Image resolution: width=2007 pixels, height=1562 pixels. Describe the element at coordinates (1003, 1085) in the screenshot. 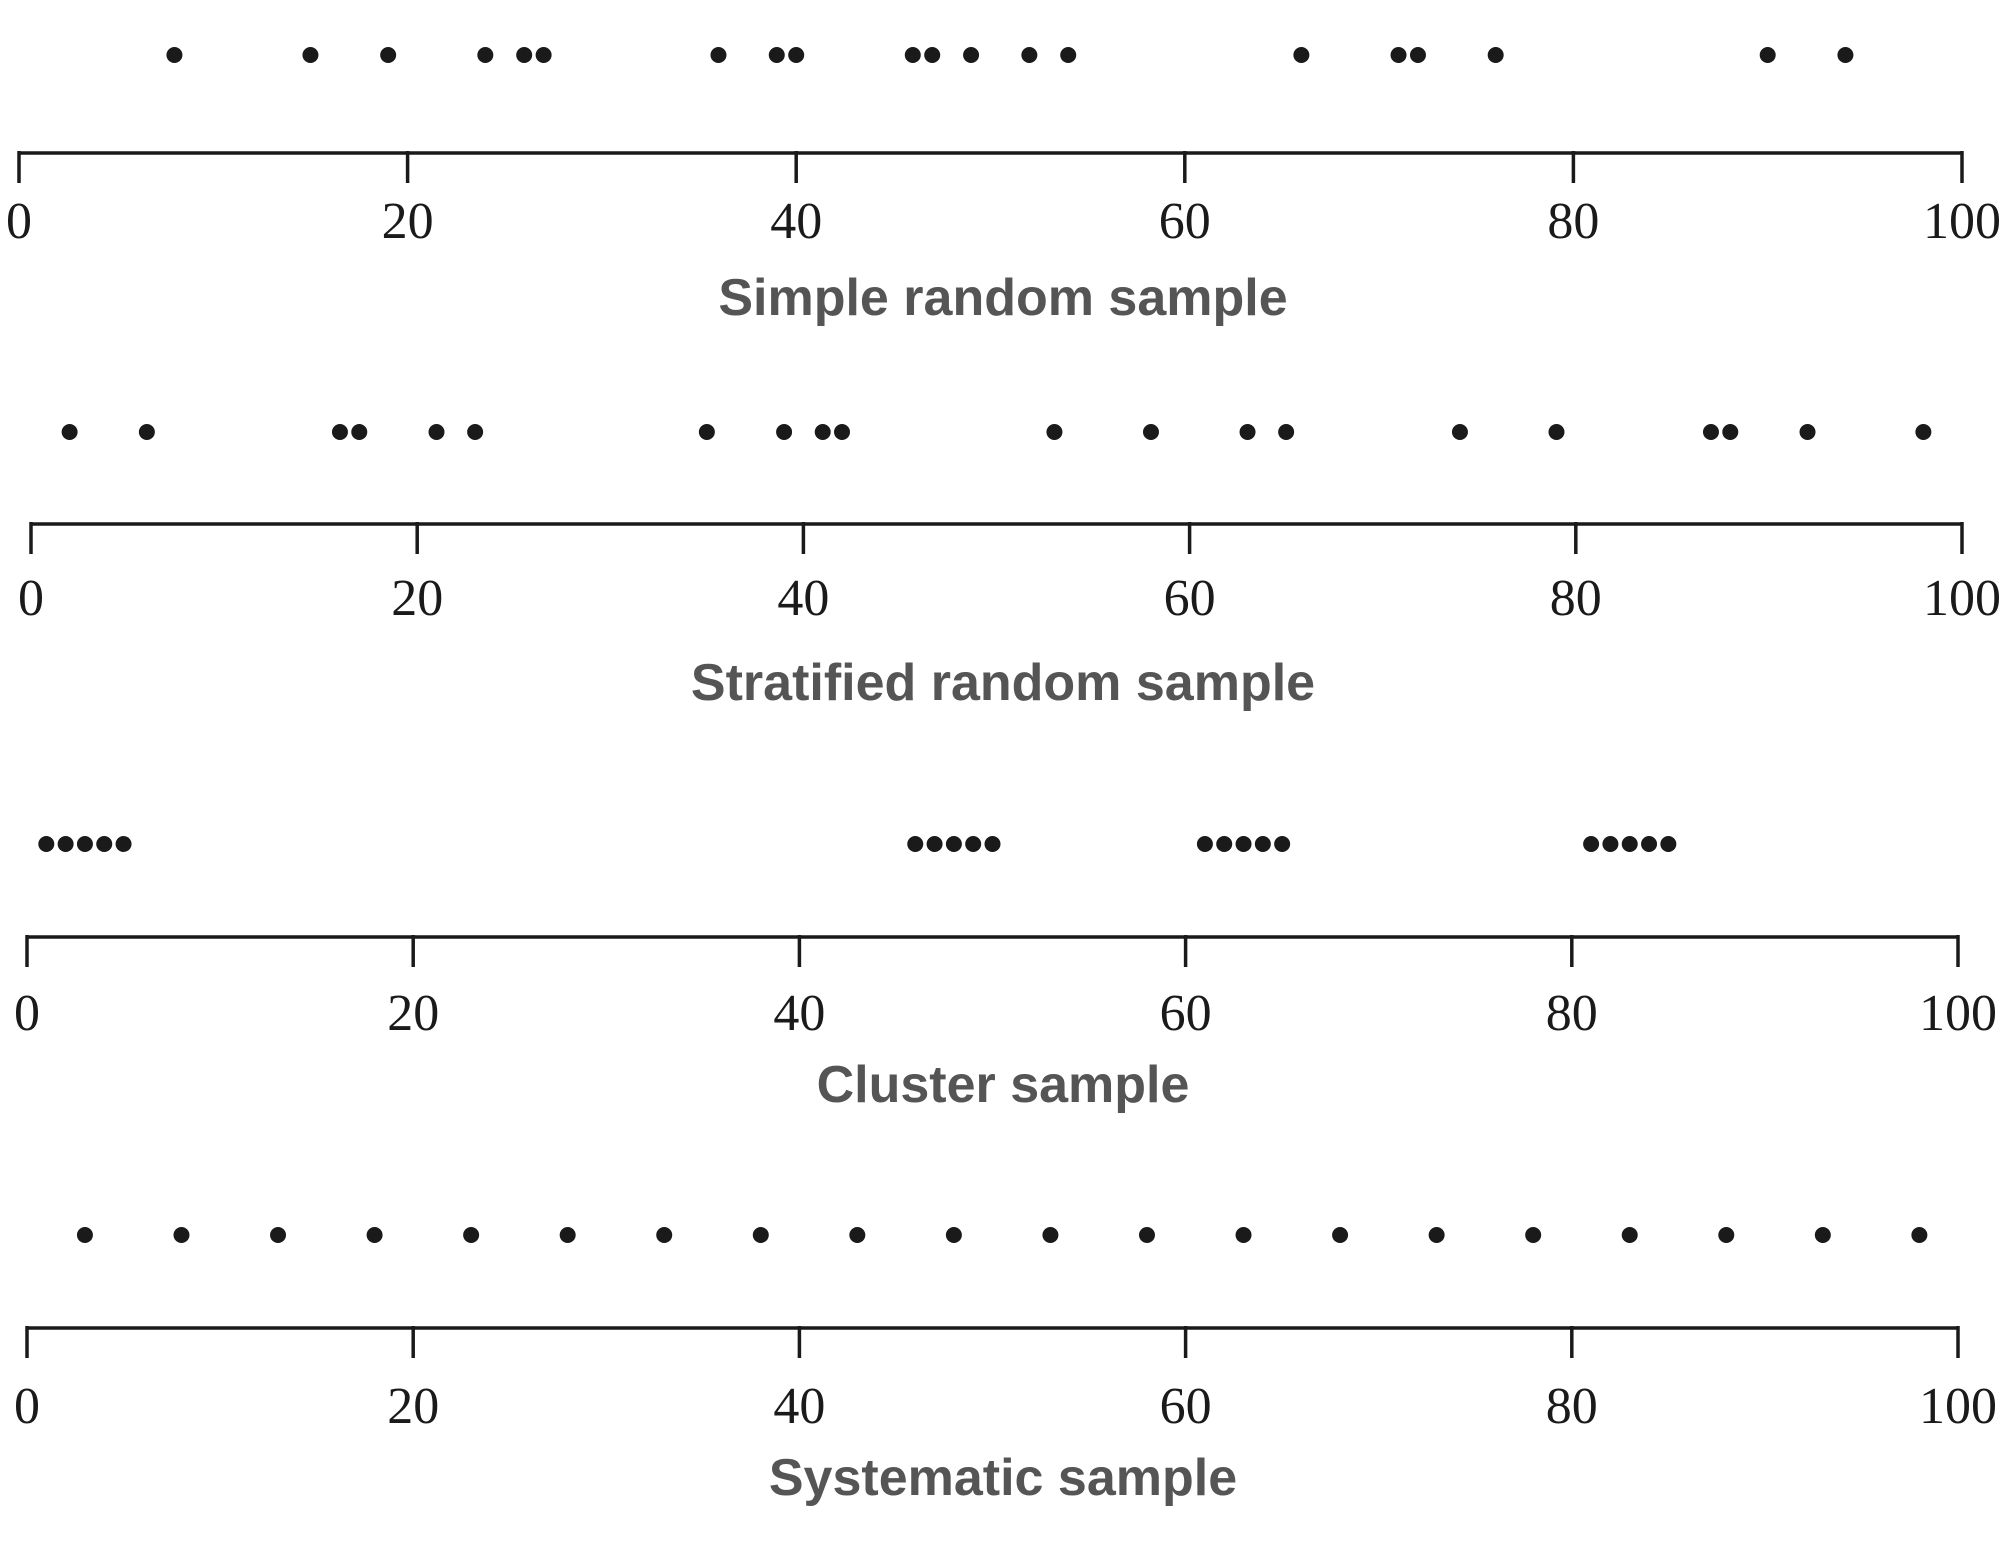

I see `chart-title: Cluster sample` at that location.